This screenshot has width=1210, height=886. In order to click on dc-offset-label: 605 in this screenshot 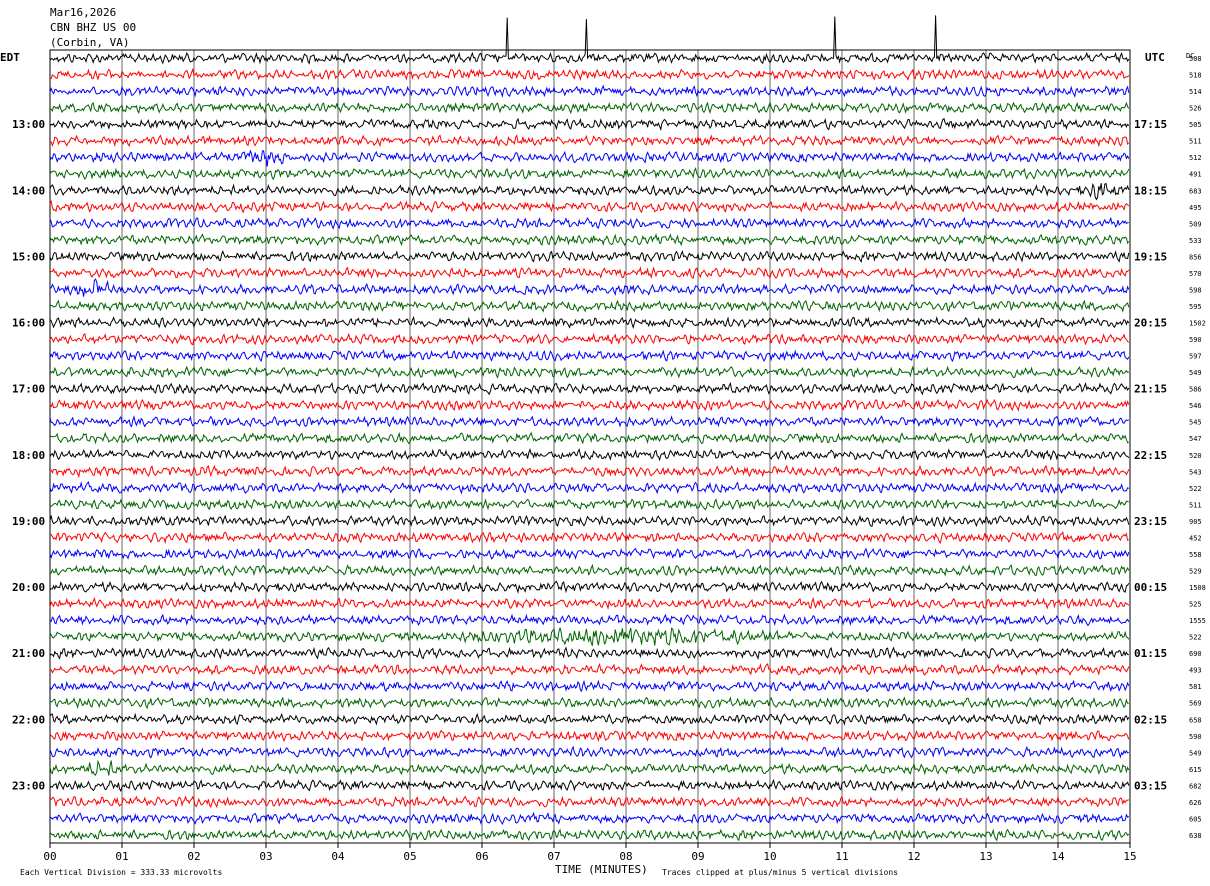, I will do `click(1195, 819)`.